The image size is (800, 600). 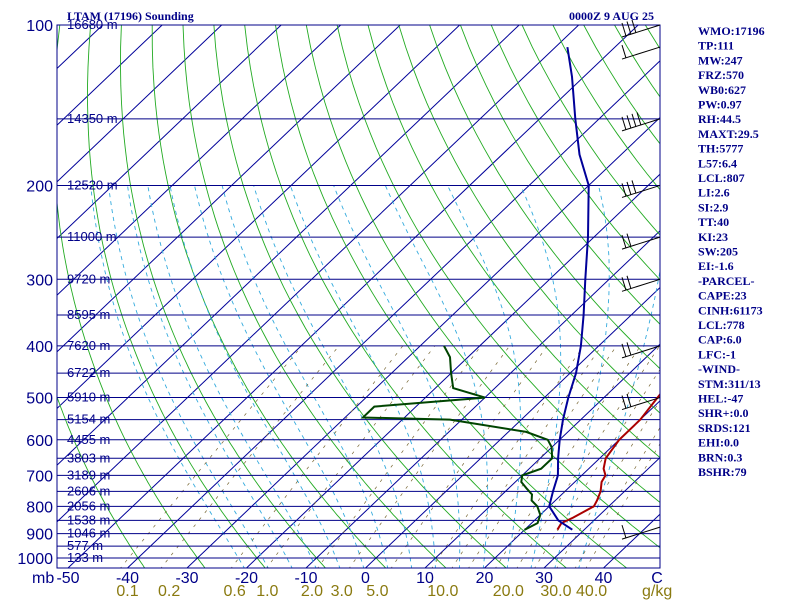 I want to click on temperature-tick-label: -30, so click(x=186, y=578).